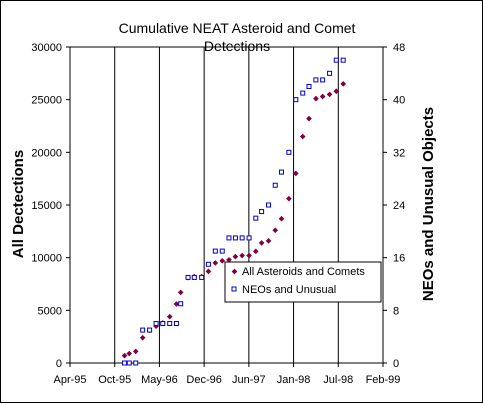 This screenshot has width=483, height=404. Describe the element at coordinates (46, 259) in the screenshot. I see `y-tick-label: 10000` at that location.